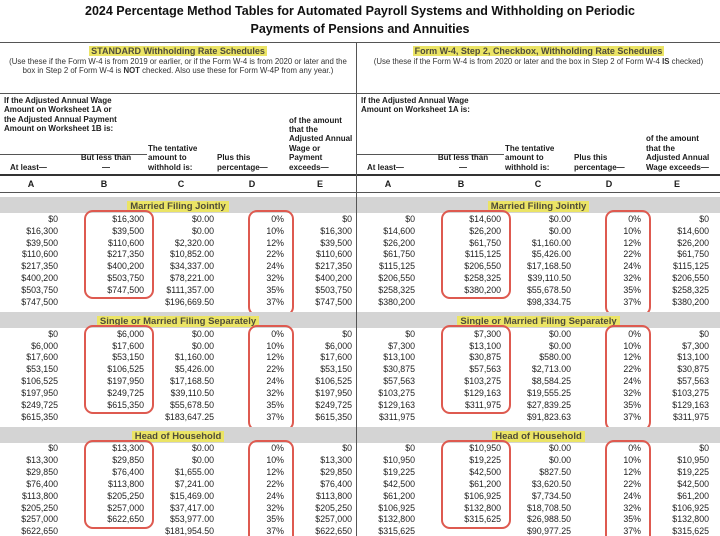 Image resolution: width=720 pixels, height=536 pixels. Describe the element at coordinates (690, 301) in the screenshot. I see `cell-exceeds-amount: $380,200` at that location.